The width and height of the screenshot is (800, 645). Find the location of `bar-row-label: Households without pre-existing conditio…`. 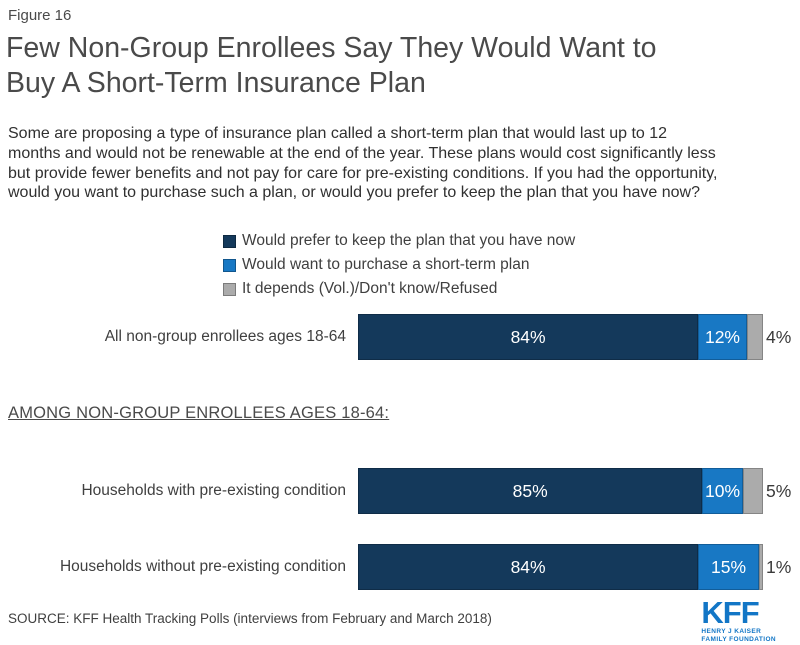

bar-row-label: Households without pre-existing conditio… is located at coordinates (202, 567).